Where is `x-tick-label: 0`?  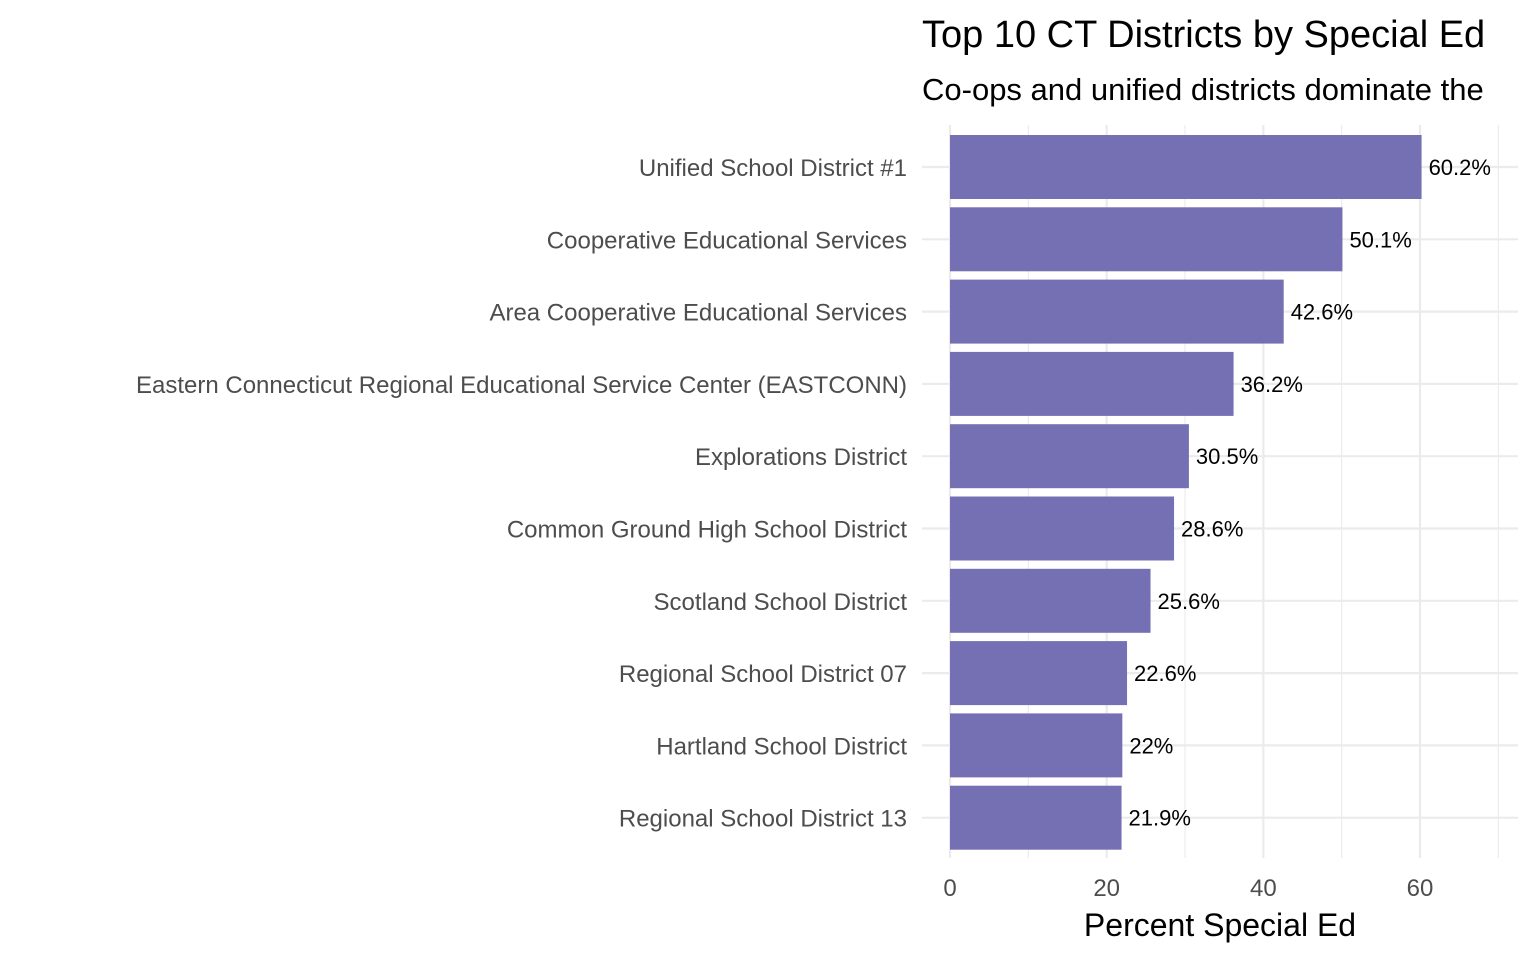 x-tick-label: 0 is located at coordinates (949, 888).